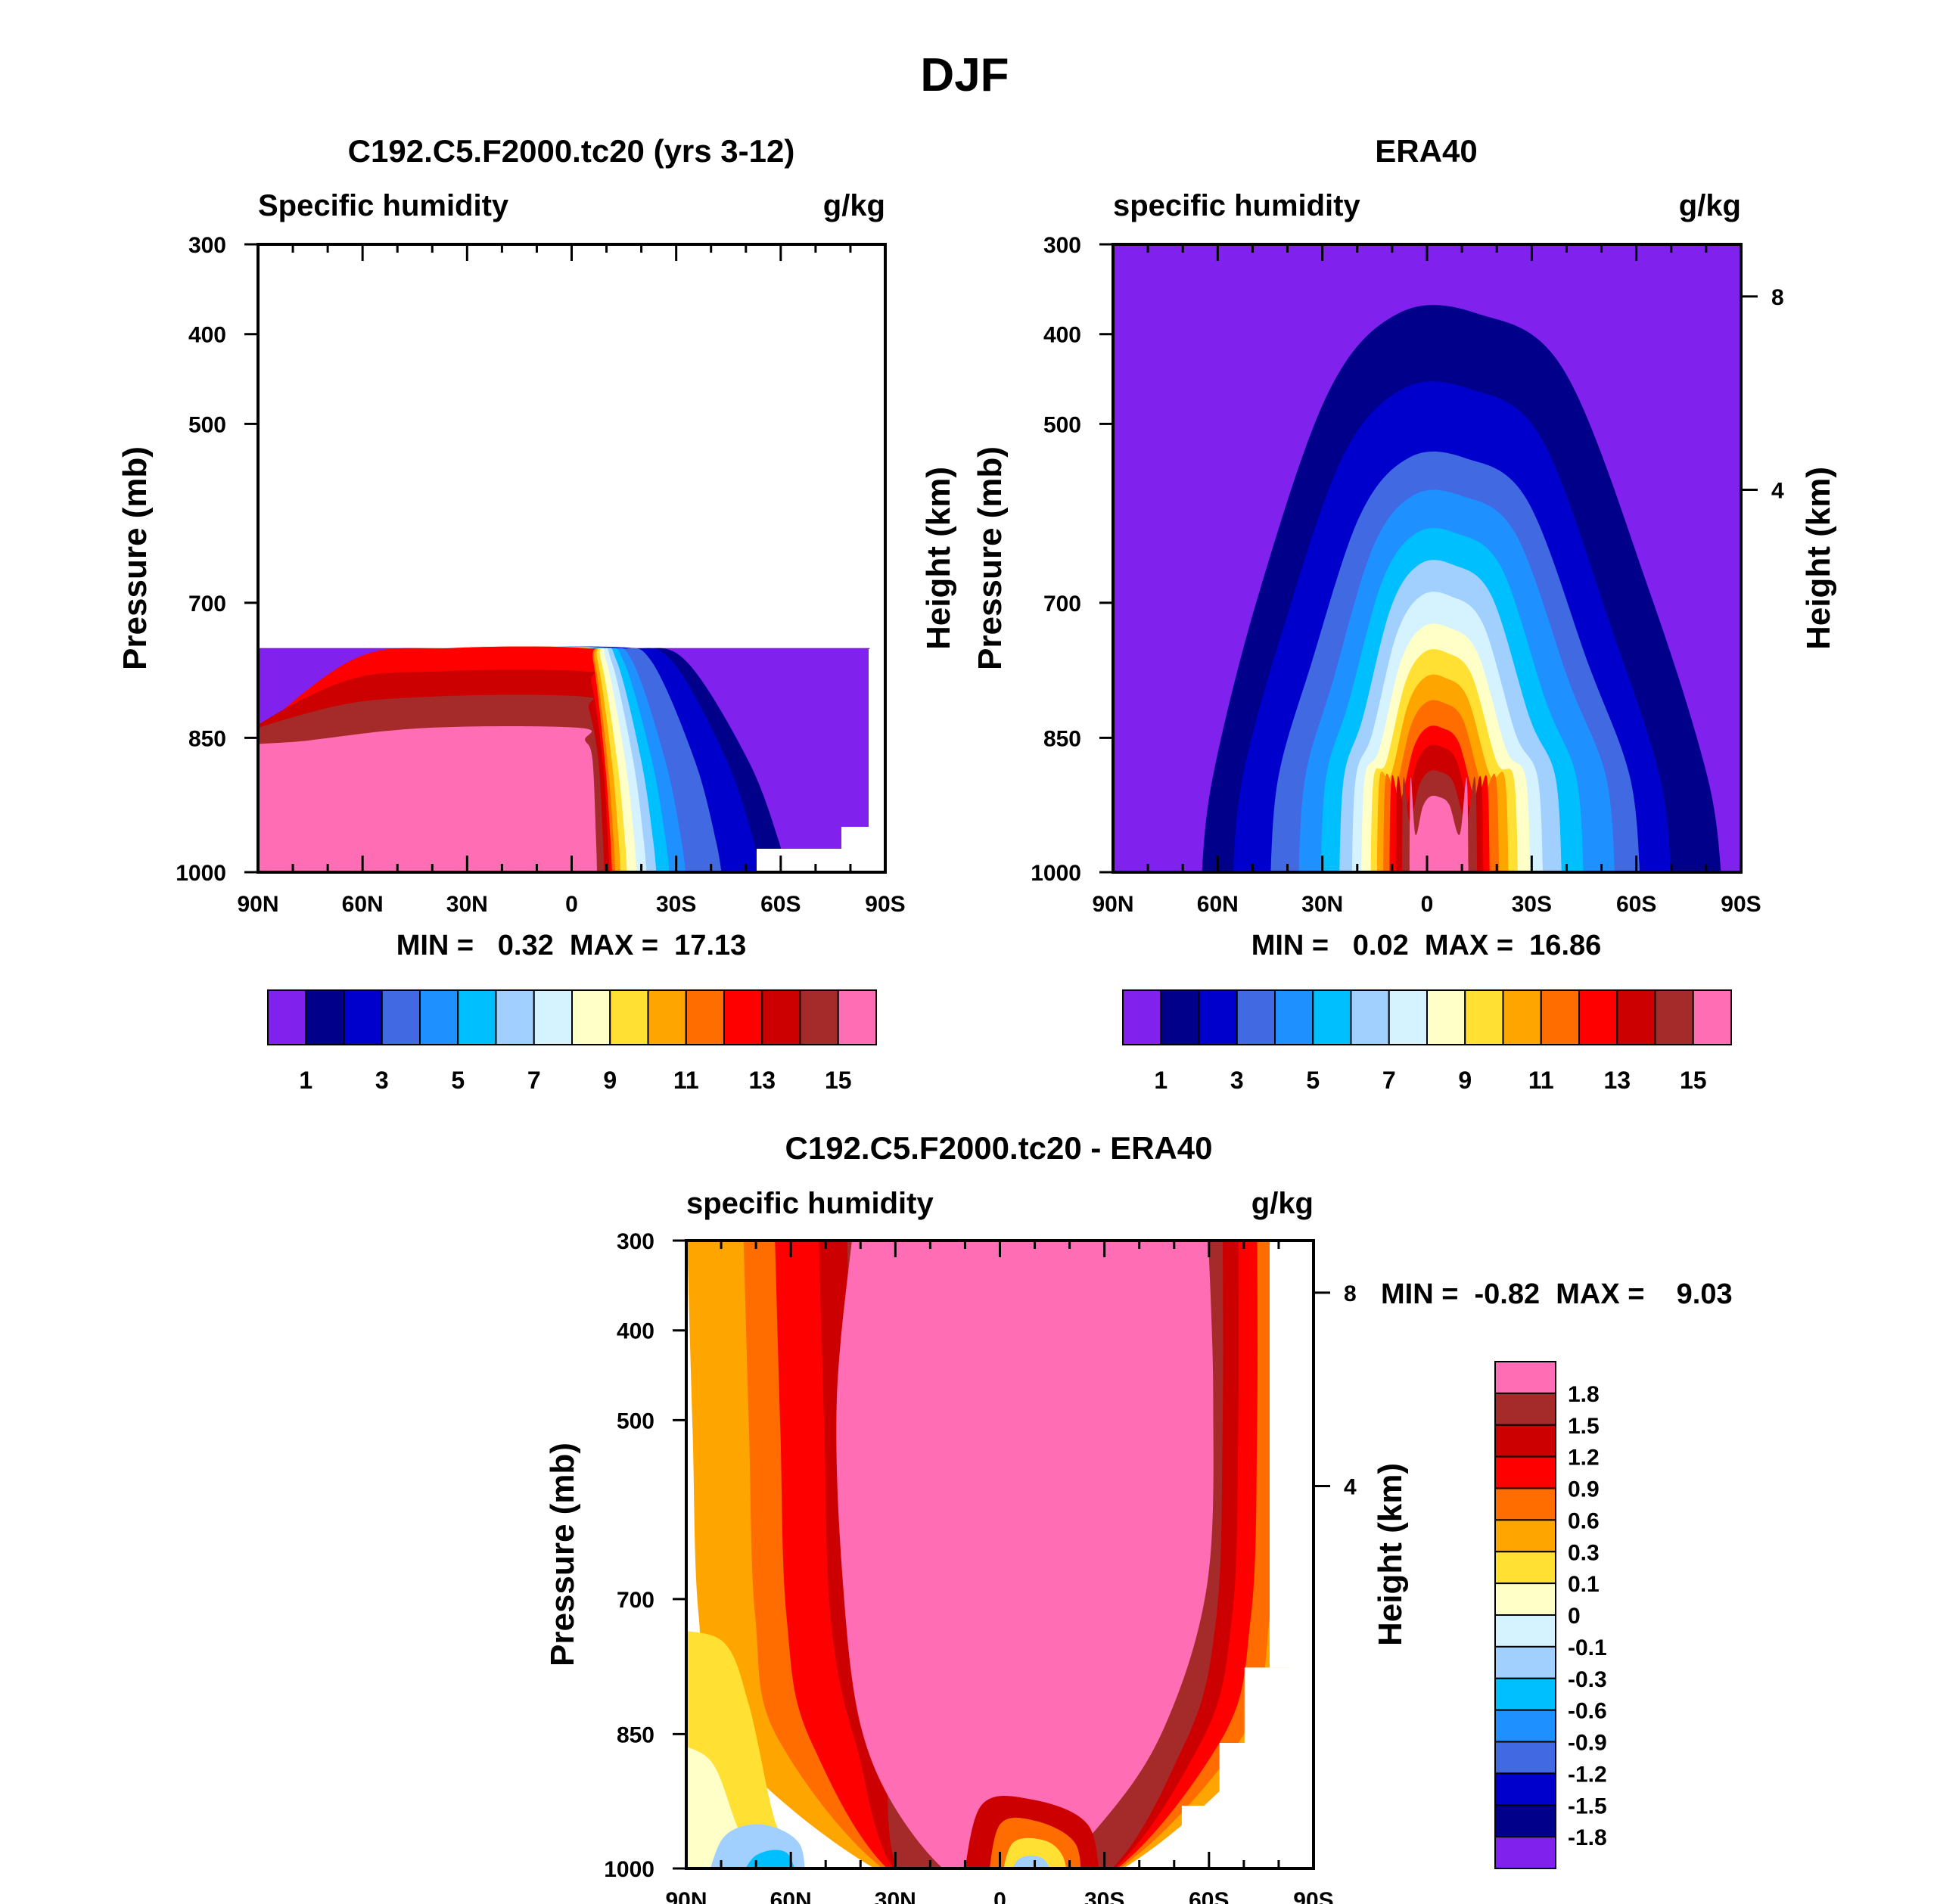  What do you see at coordinates (1236, 205) in the screenshot?
I see `panel-obs-left-label: specific humidity` at bounding box center [1236, 205].